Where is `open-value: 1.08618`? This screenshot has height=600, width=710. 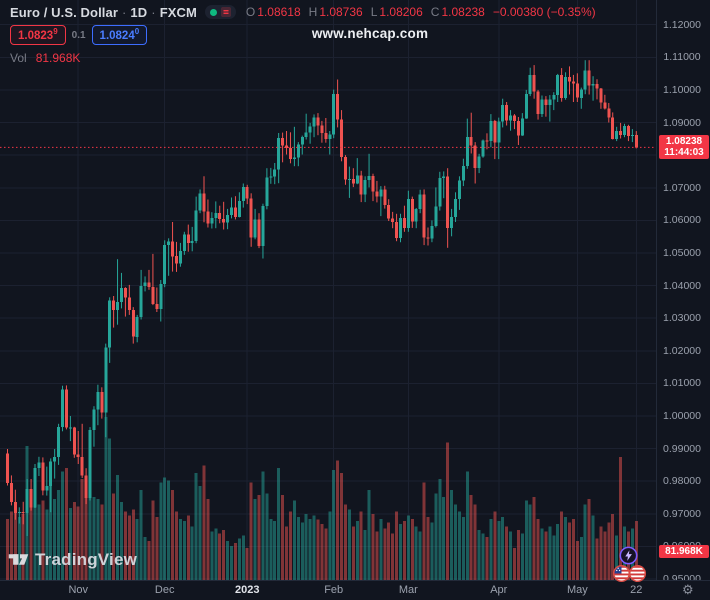
open-value: 1.08618 is located at coordinates (279, 12).